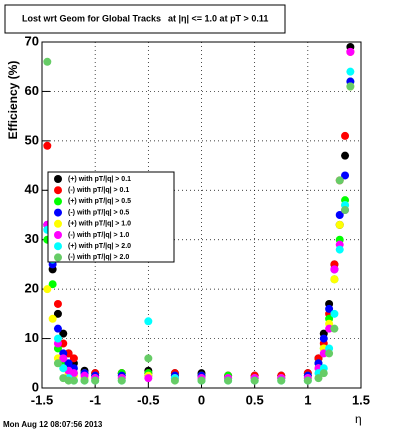 This screenshot has width=400, height=438. What do you see at coordinates (42, 399) in the screenshot?
I see `x-tick-label: -1.5` at bounding box center [42, 399].